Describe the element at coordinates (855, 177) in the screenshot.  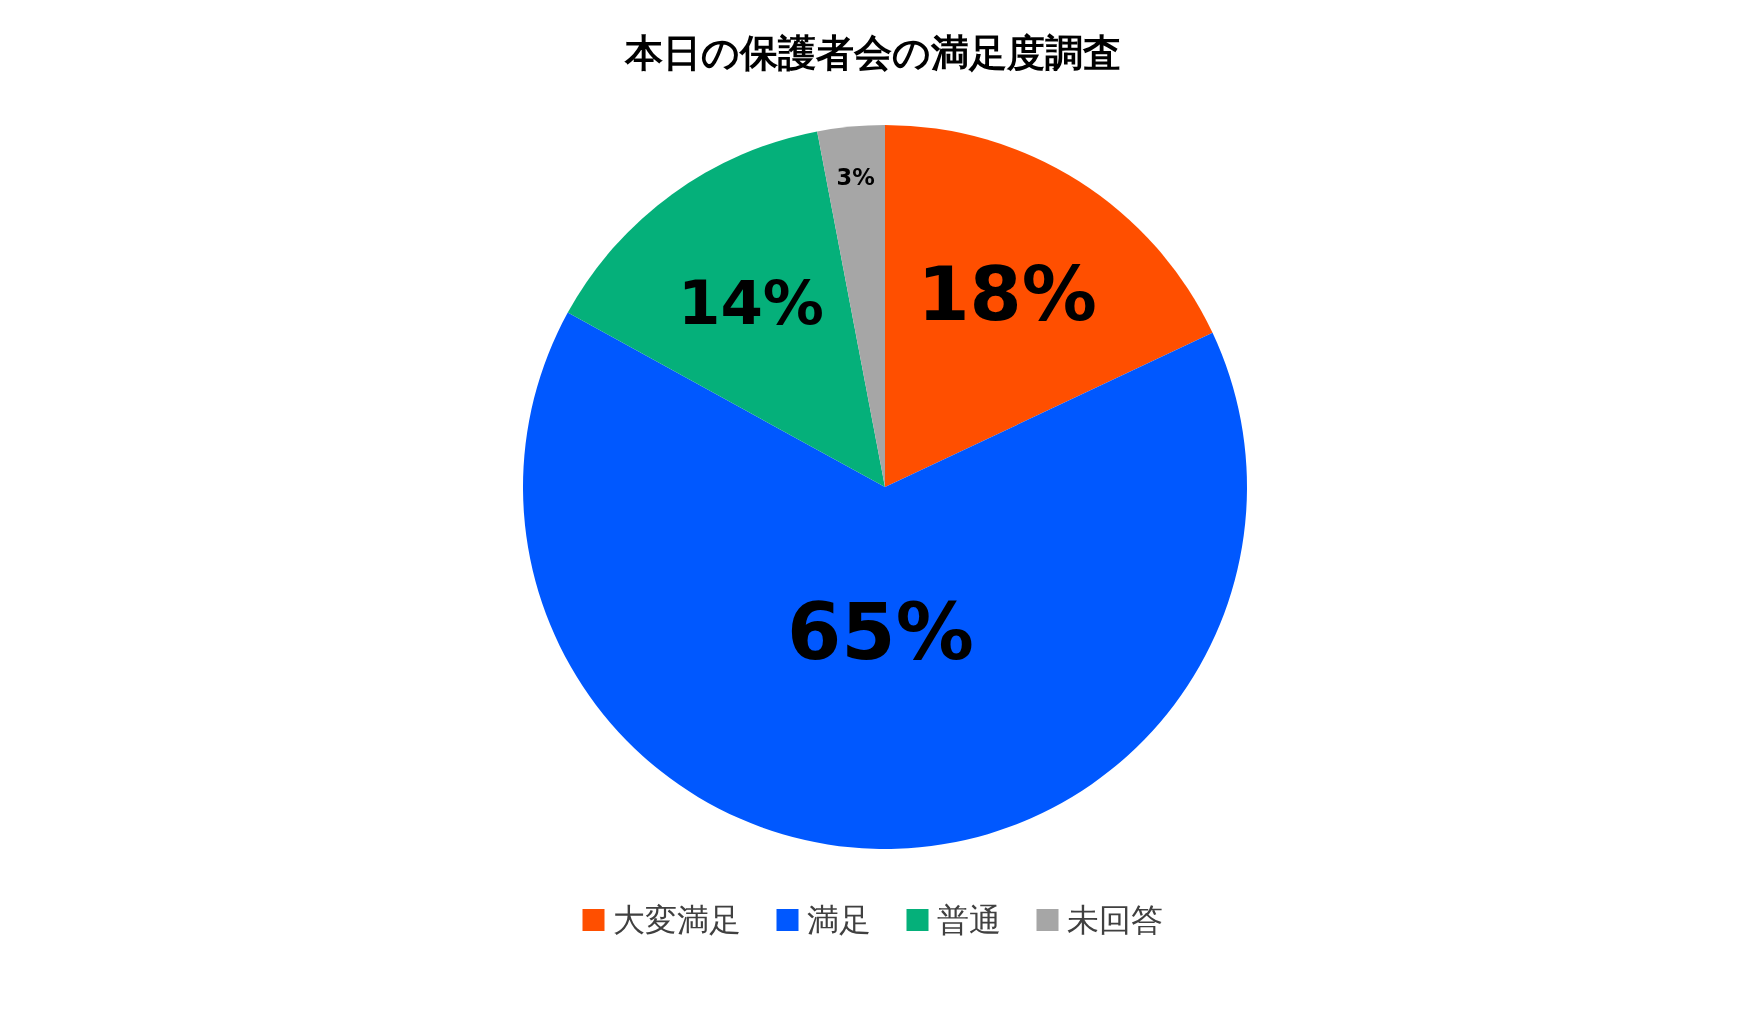
I see `data-label: 3%` at that location.